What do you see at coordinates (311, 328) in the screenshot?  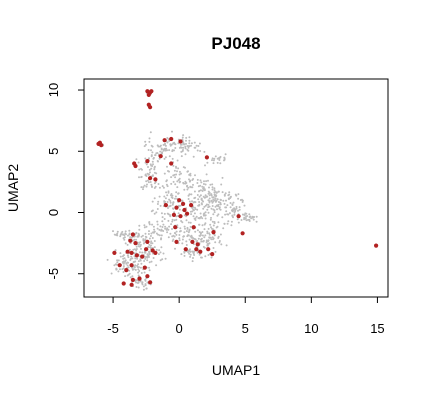 I see `x-tick-label: 10` at bounding box center [311, 328].